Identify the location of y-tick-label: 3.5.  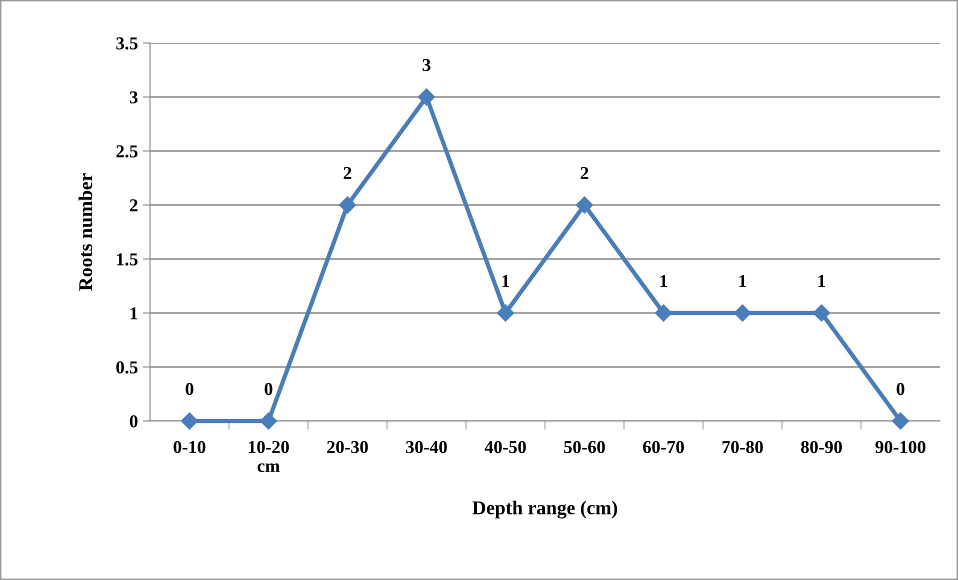
(127, 43).